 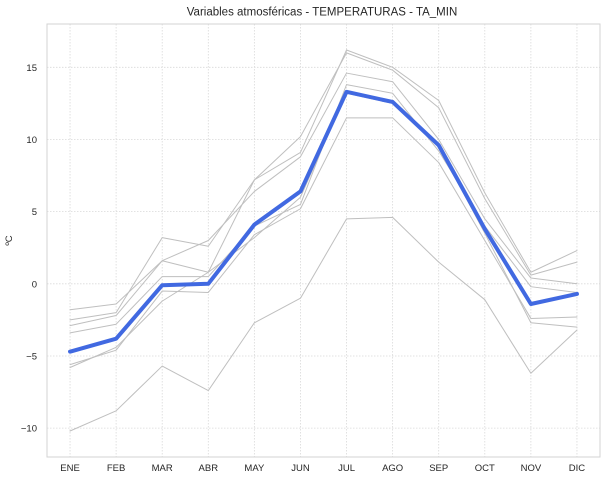 I want to click on x-tick-label-dic: DIC, so click(x=577, y=468).